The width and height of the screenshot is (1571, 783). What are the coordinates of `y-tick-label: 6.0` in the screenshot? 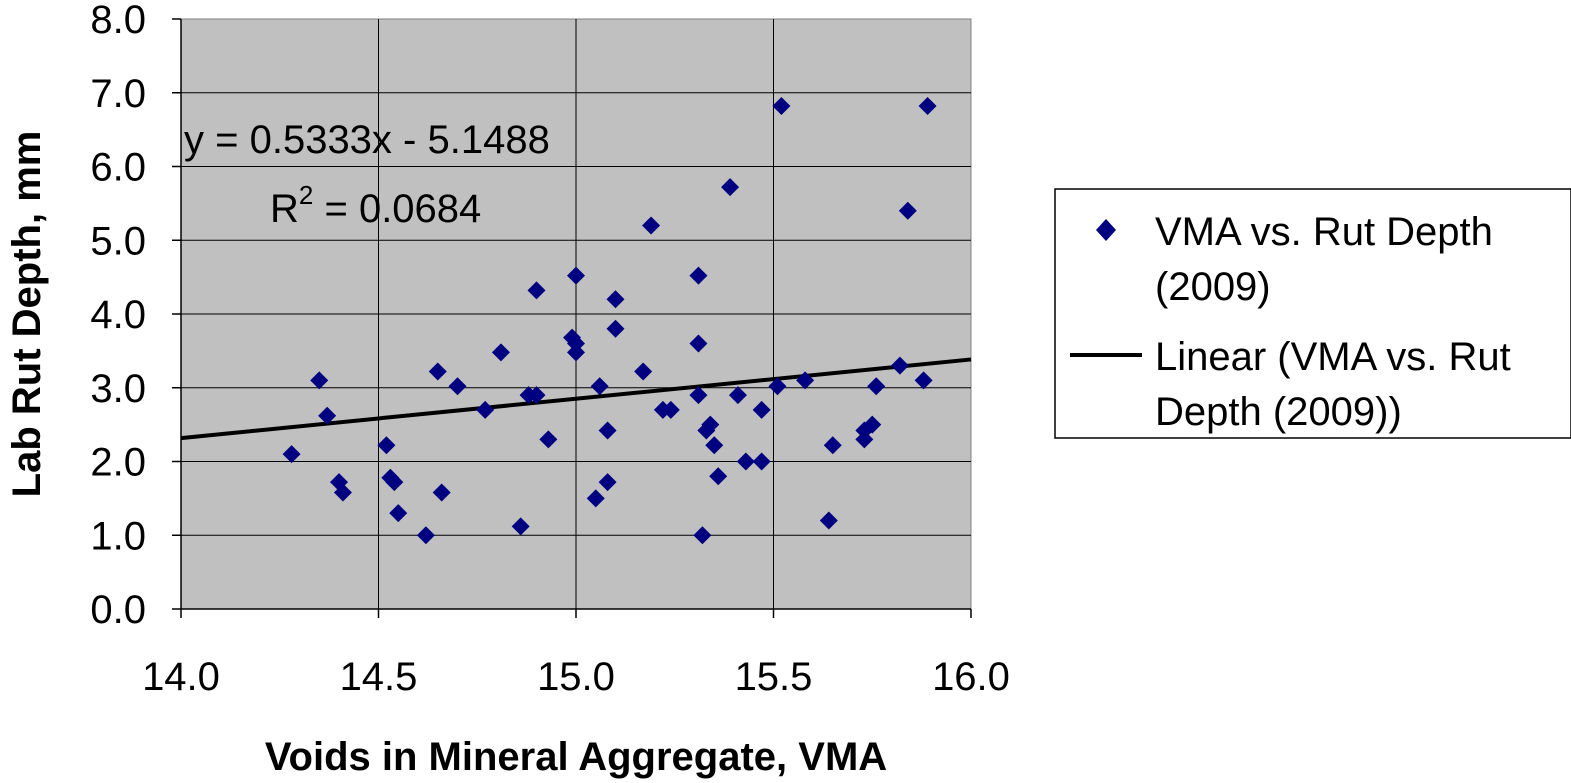 It's located at (118, 168).